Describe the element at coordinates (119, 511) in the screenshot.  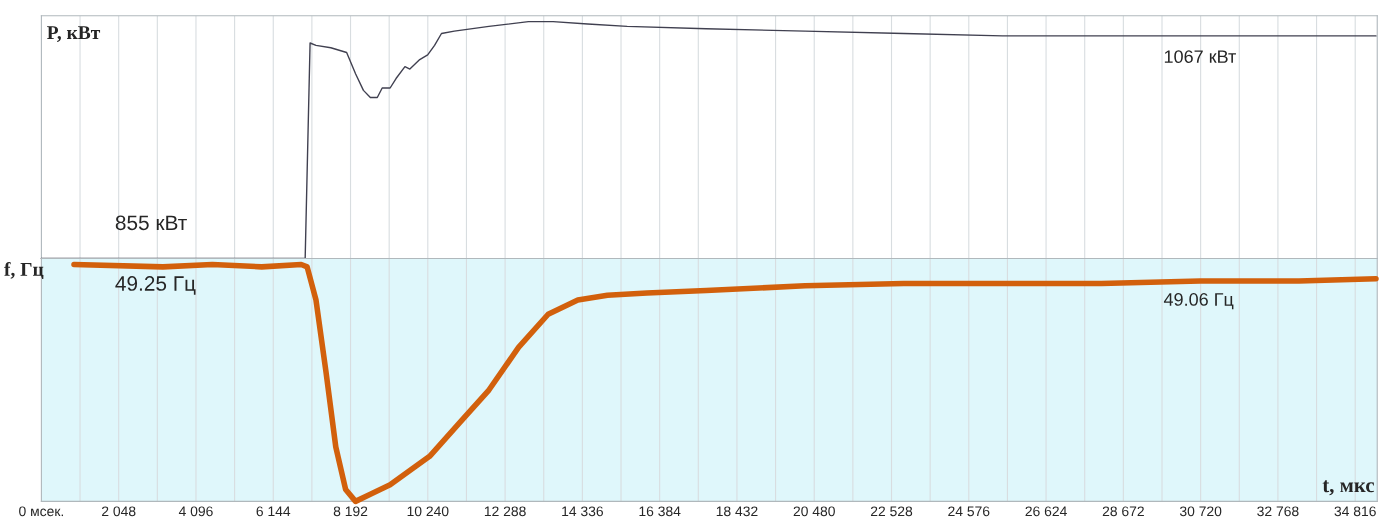
I see `x-tick-label: 2 048` at that location.